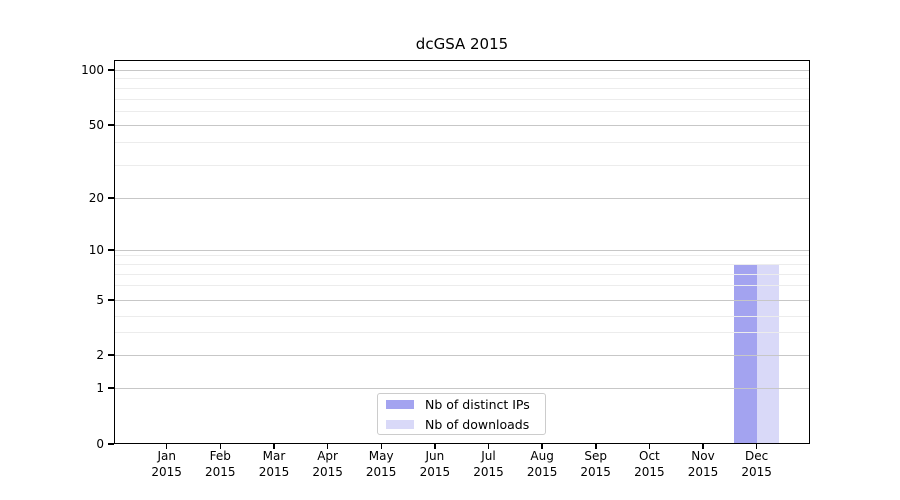 The height and width of the screenshot is (500, 900). Describe the element at coordinates (703, 464) in the screenshot. I see `x-tick-label: Nov 2015` at that location.